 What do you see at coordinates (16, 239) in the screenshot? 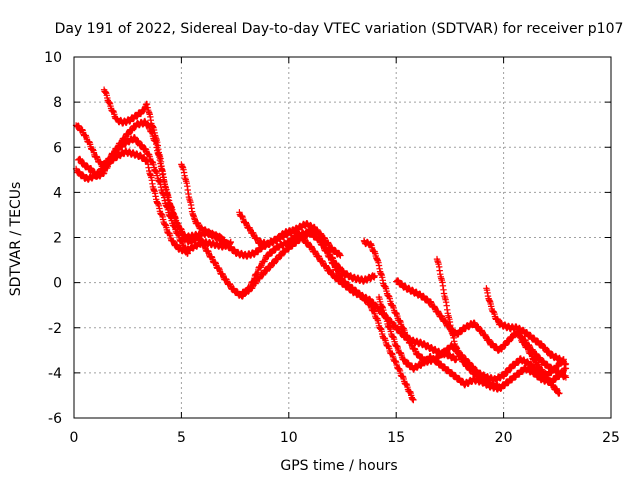
I see `y-axis-label: SDTVAR / TECUs` at bounding box center [16, 239].